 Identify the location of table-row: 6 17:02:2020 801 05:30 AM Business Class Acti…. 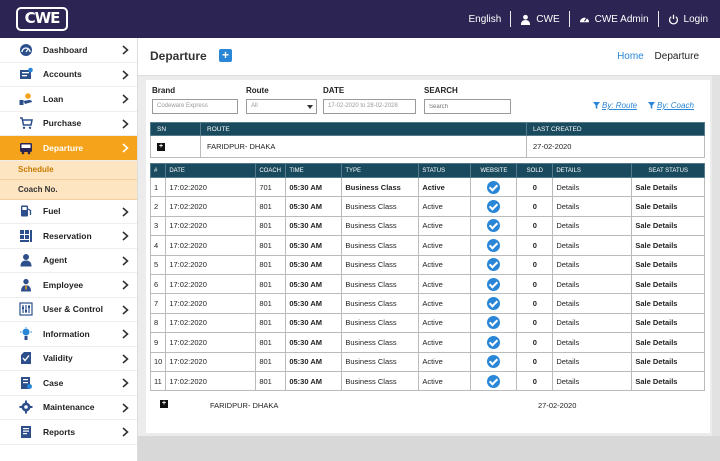
(427, 284).